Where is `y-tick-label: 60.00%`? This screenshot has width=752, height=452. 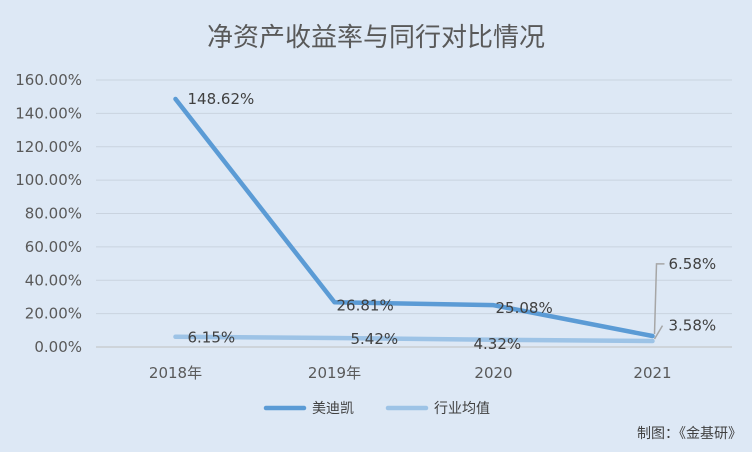 y-tick-label: 60.00% is located at coordinates (53, 247).